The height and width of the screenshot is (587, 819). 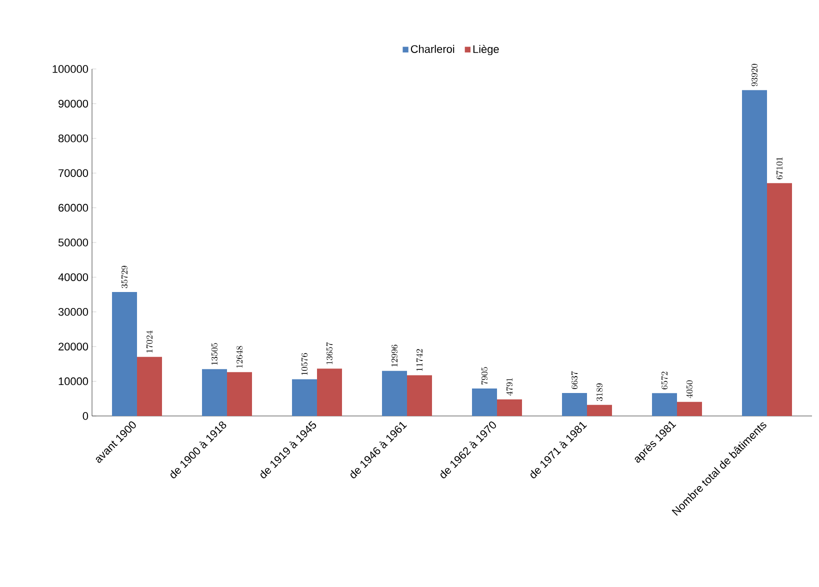 I want to click on data-label: 35729, so click(x=124, y=277).